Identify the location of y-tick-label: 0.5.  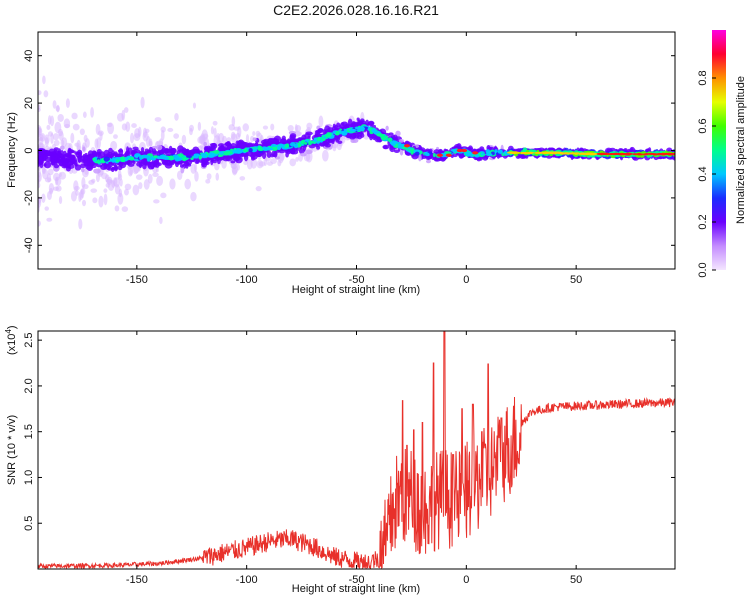
(29, 523).